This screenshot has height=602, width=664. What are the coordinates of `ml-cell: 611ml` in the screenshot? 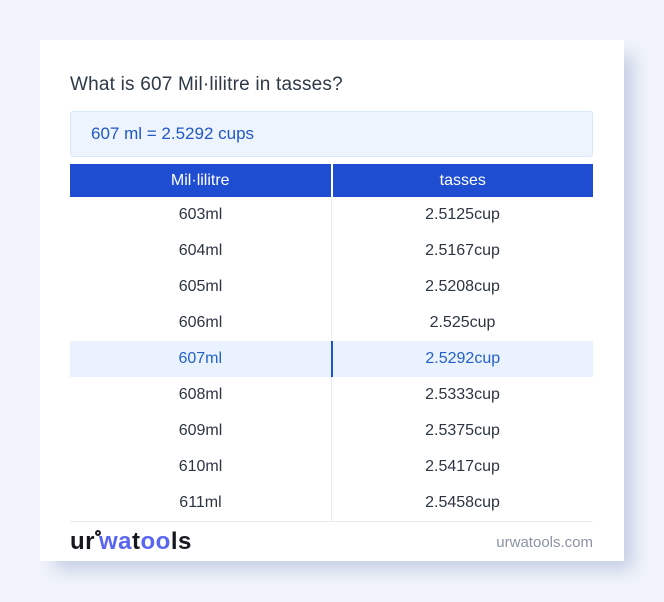 It's located at (201, 503).